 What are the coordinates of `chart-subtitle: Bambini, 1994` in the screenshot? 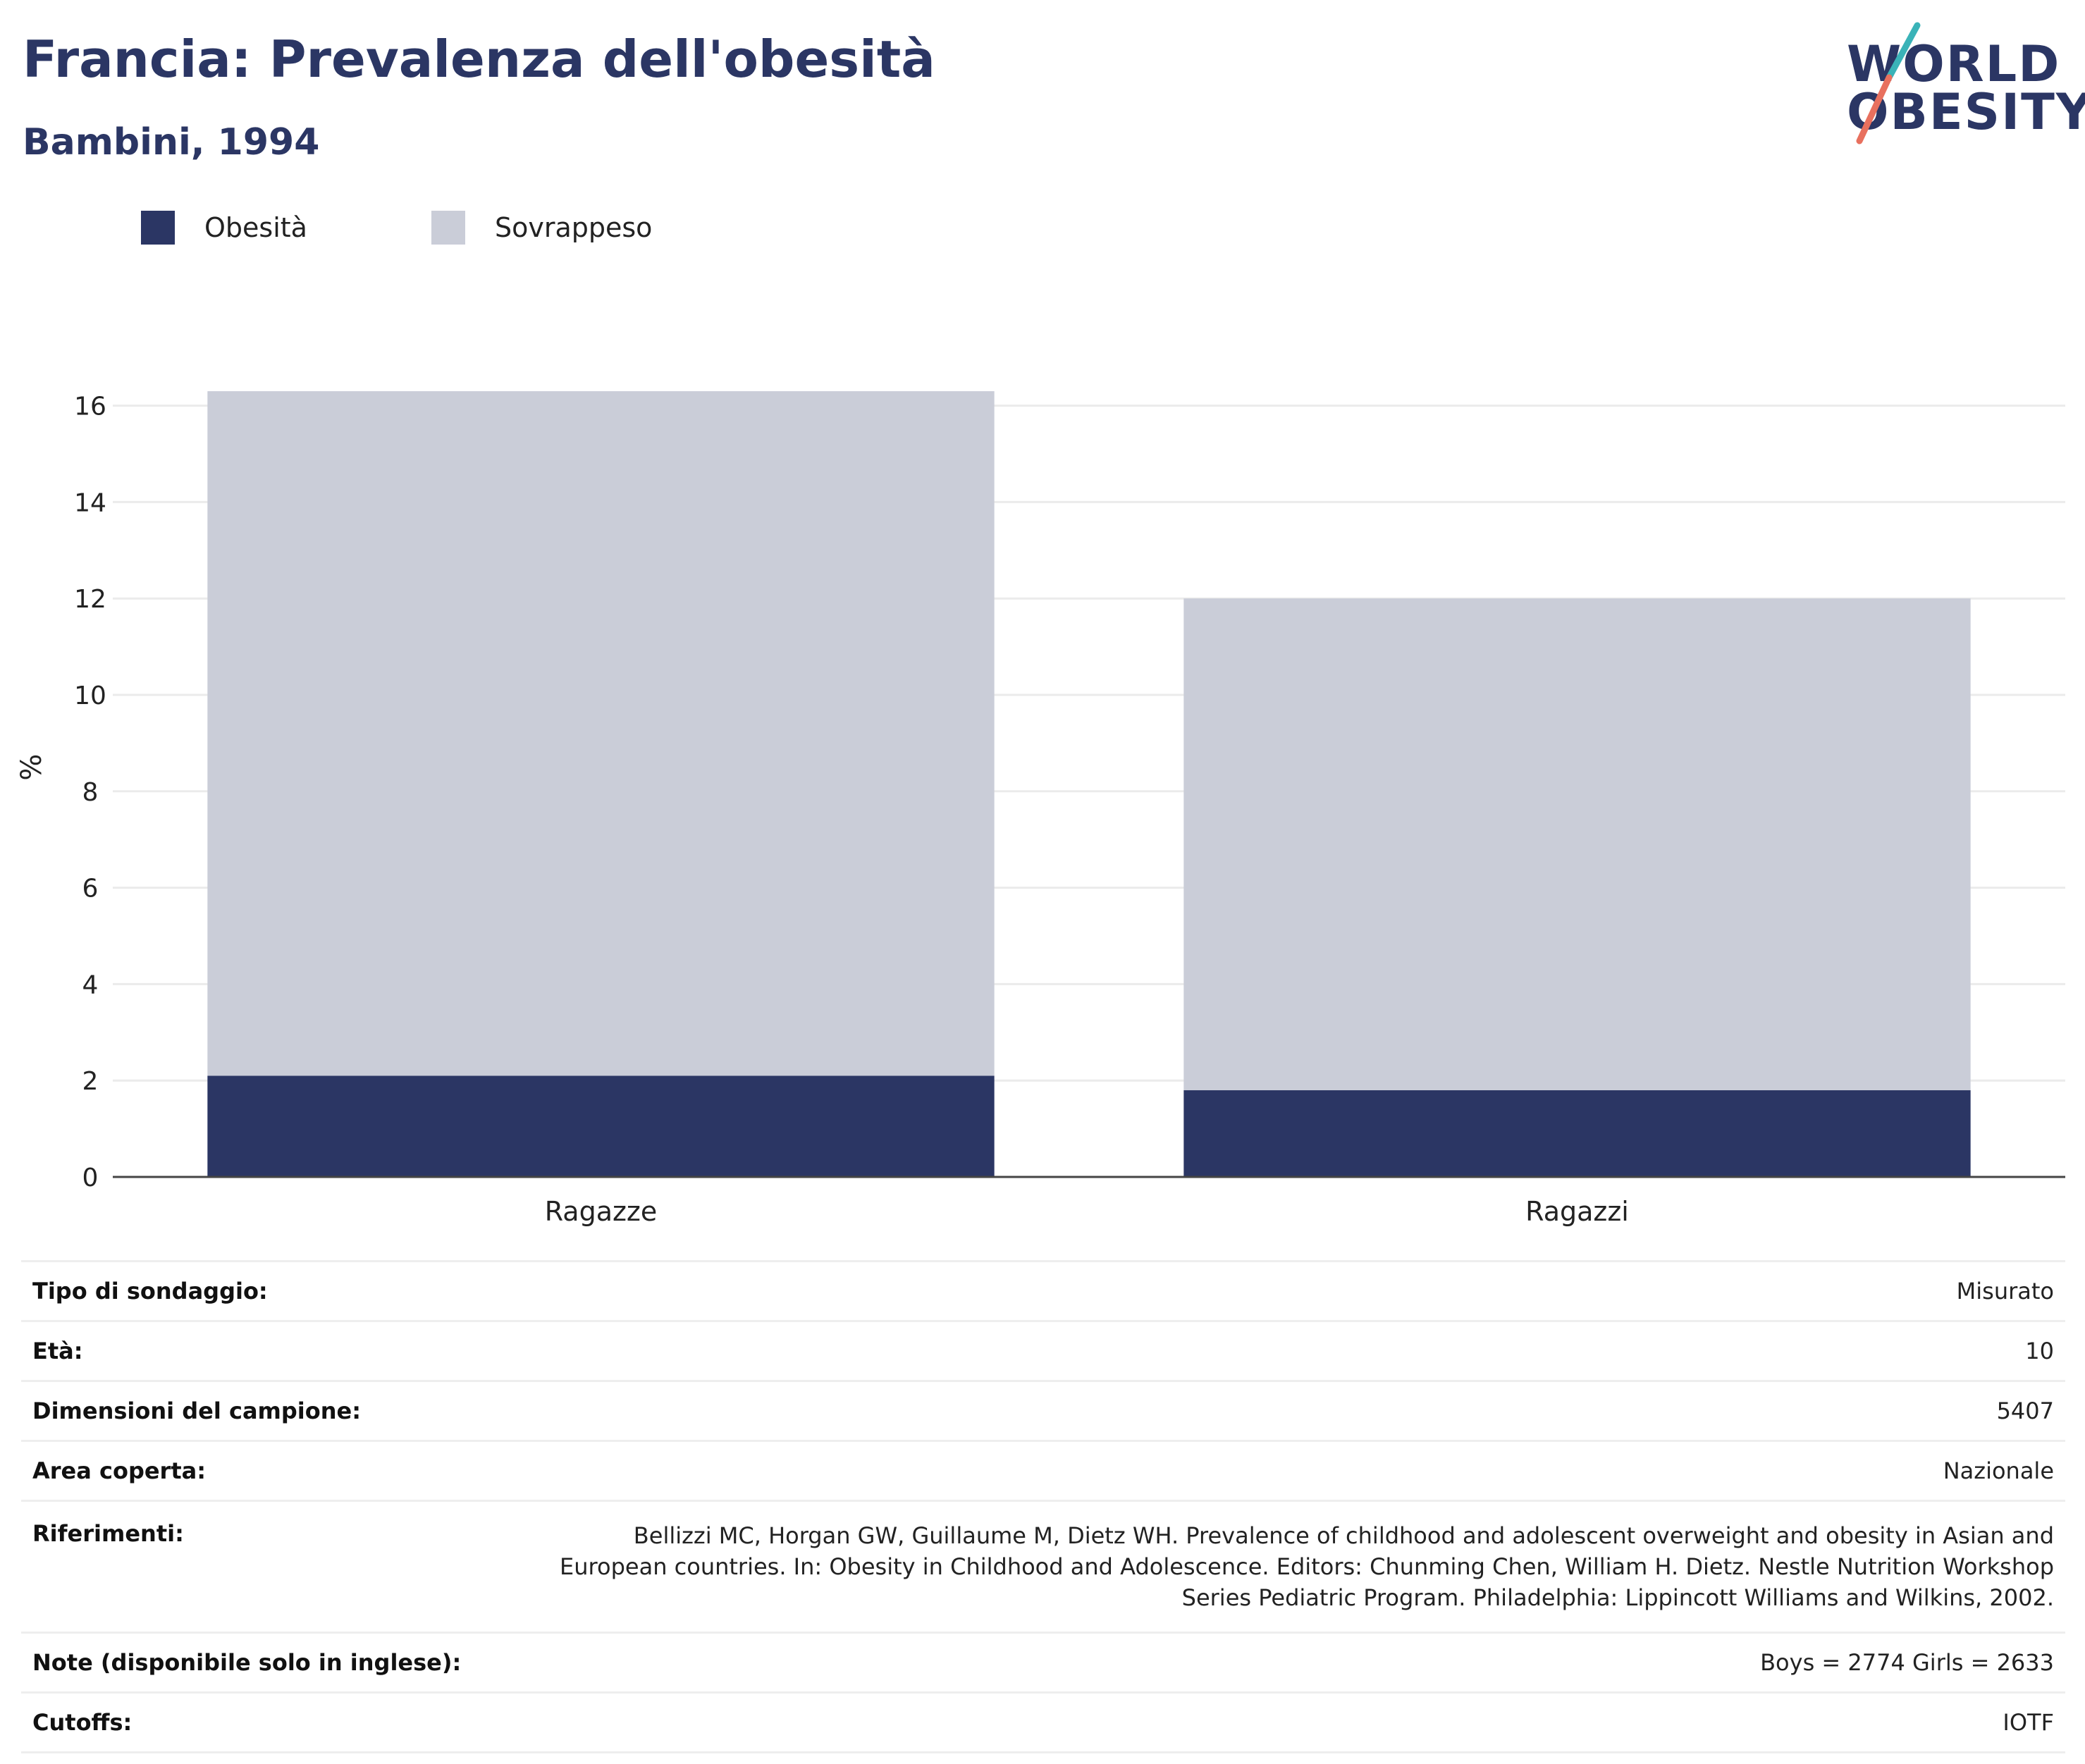 It's located at (171, 142).